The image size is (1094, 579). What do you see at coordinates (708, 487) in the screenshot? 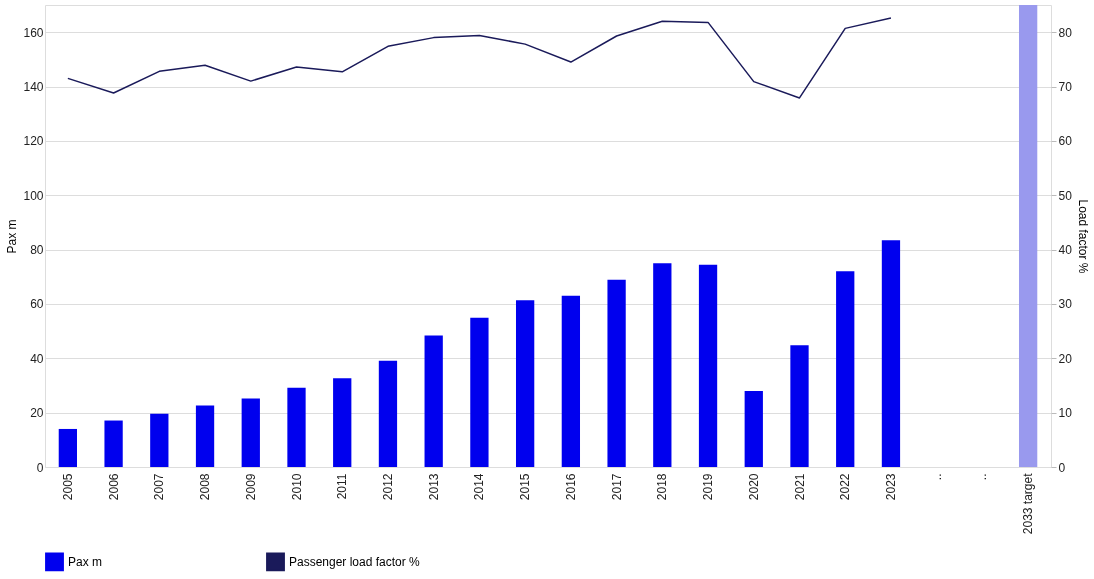
I see `x-tick-label: 2019` at bounding box center [708, 487].